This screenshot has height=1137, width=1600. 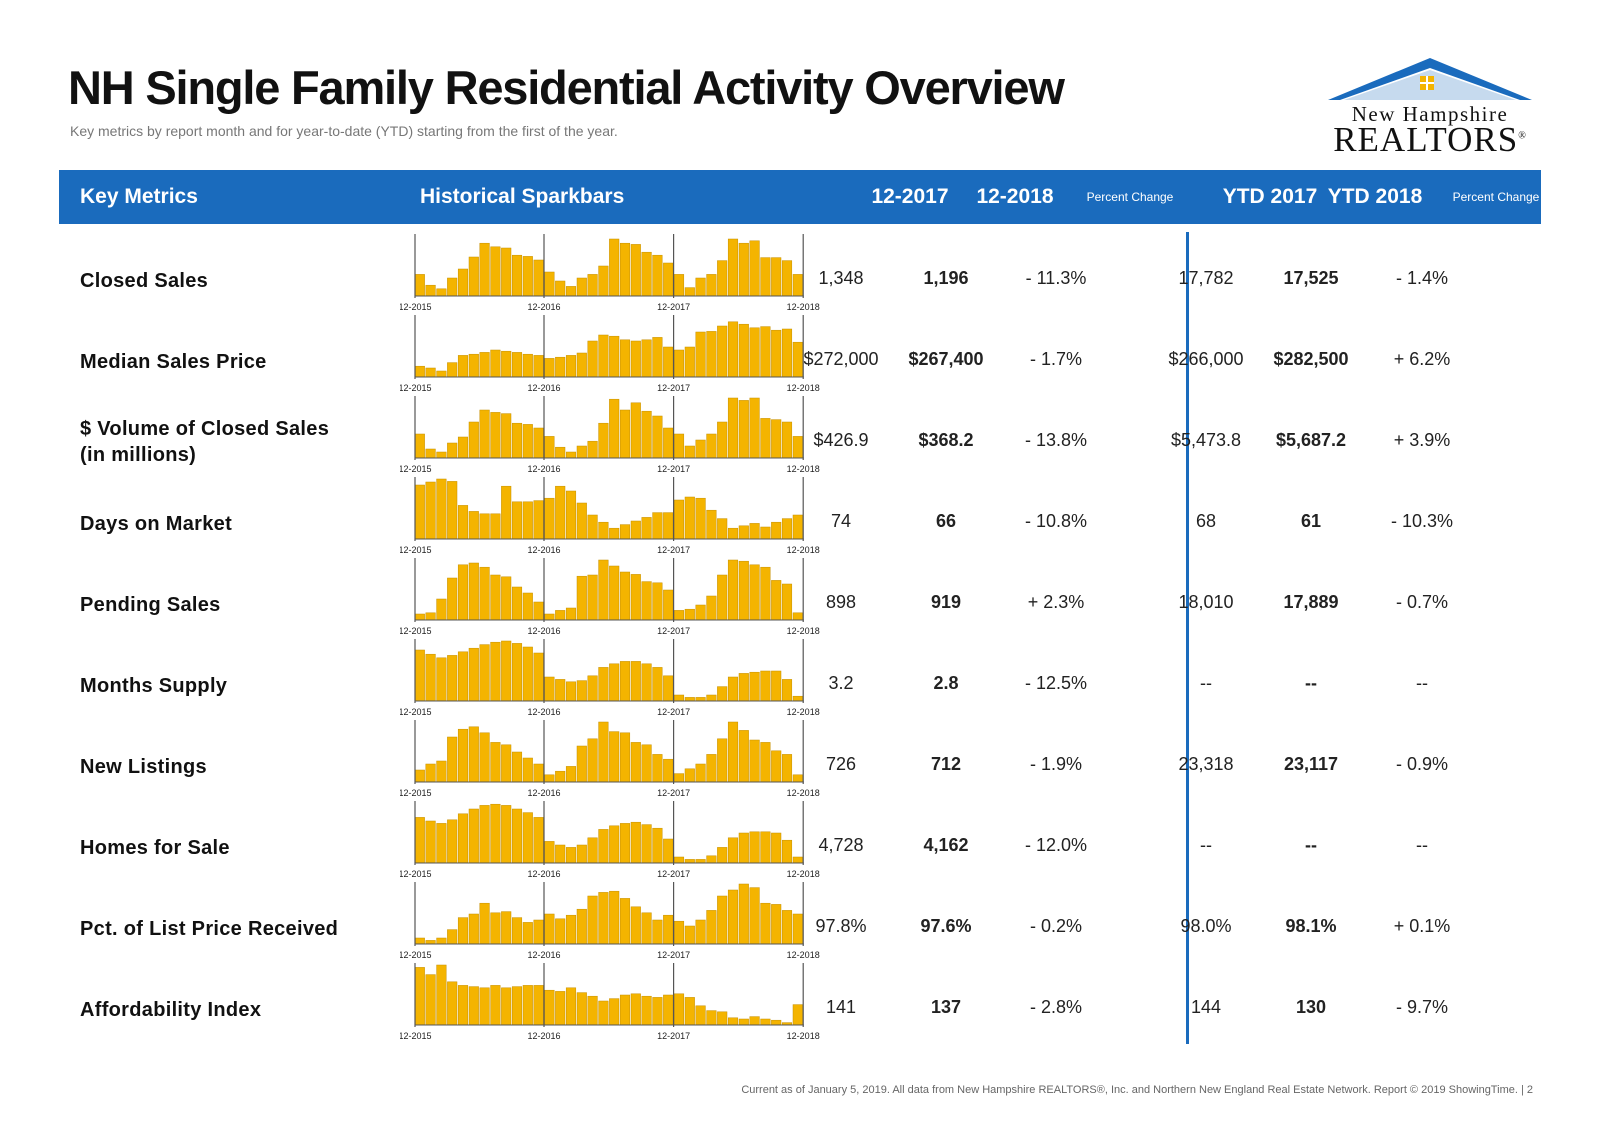 What do you see at coordinates (1422, 764) in the screenshot?
I see `cell-ypct: - 0.9%` at bounding box center [1422, 764].